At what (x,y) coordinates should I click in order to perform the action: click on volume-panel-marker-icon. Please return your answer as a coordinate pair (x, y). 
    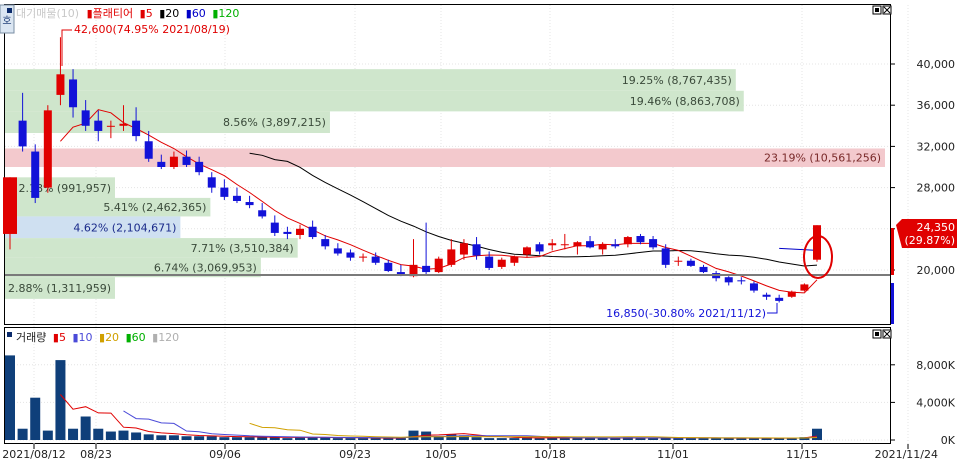
    Looking at the image, I should click on (9, 334).